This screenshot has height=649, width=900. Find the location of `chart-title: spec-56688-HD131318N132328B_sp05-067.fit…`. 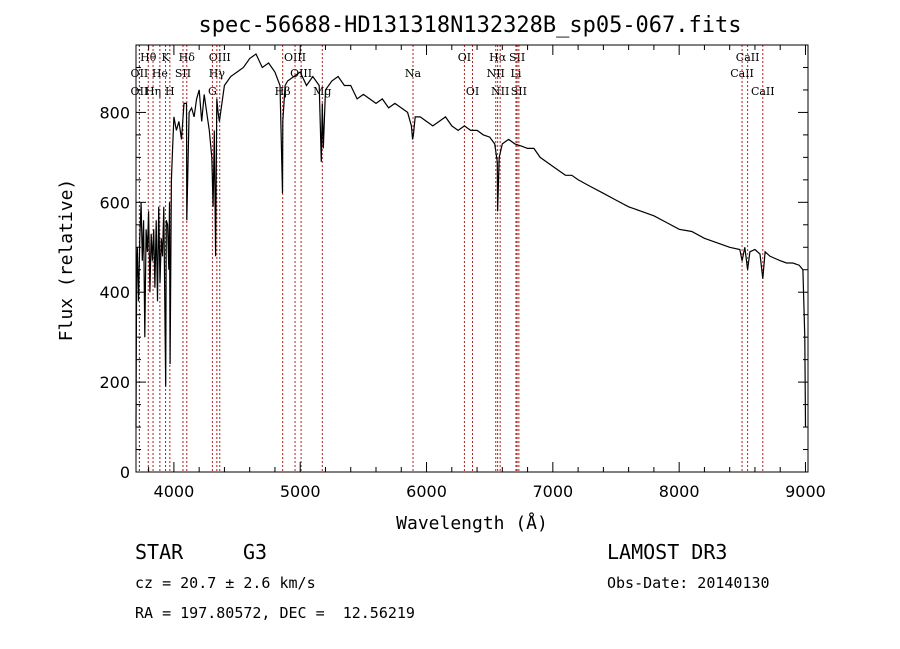

chart-title: spec-56688-HD131318N132328B_sp05-067.fit… is located at coordinates (469, 25).